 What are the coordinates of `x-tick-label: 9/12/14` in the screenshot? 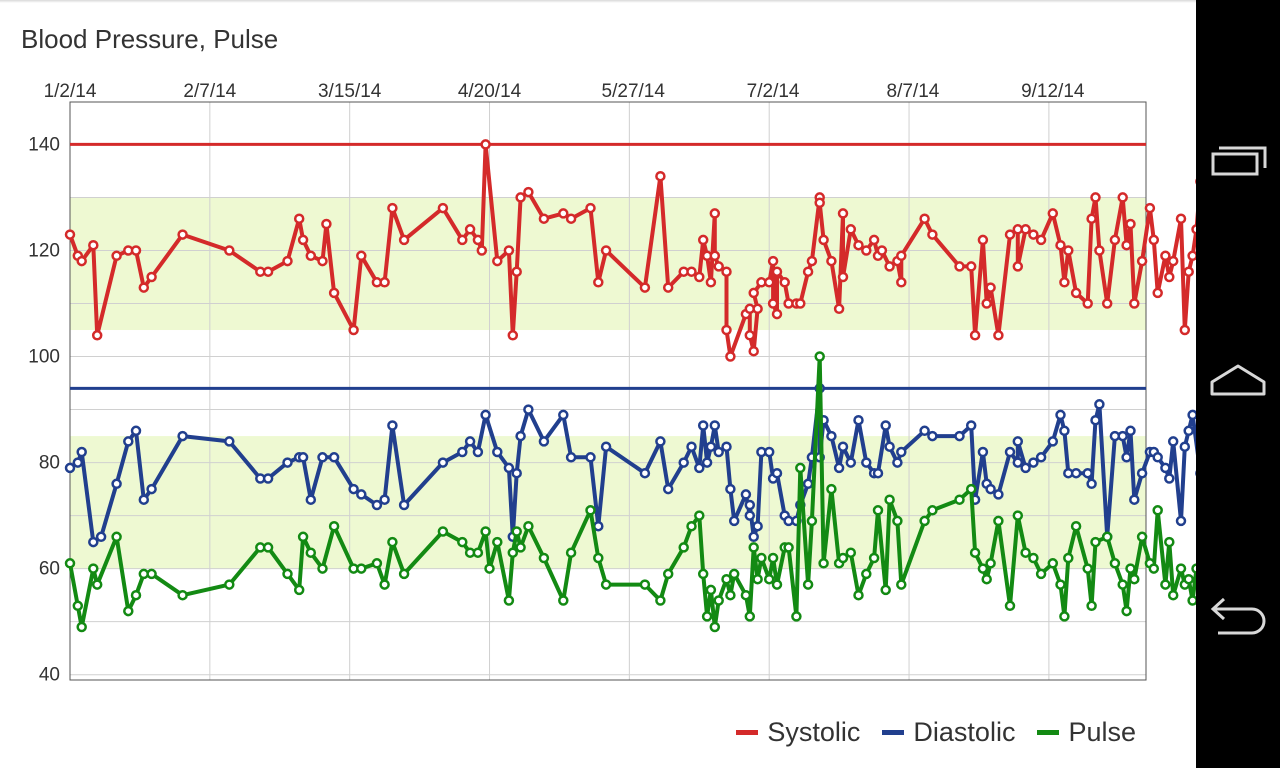 It's located at (1053, 91).